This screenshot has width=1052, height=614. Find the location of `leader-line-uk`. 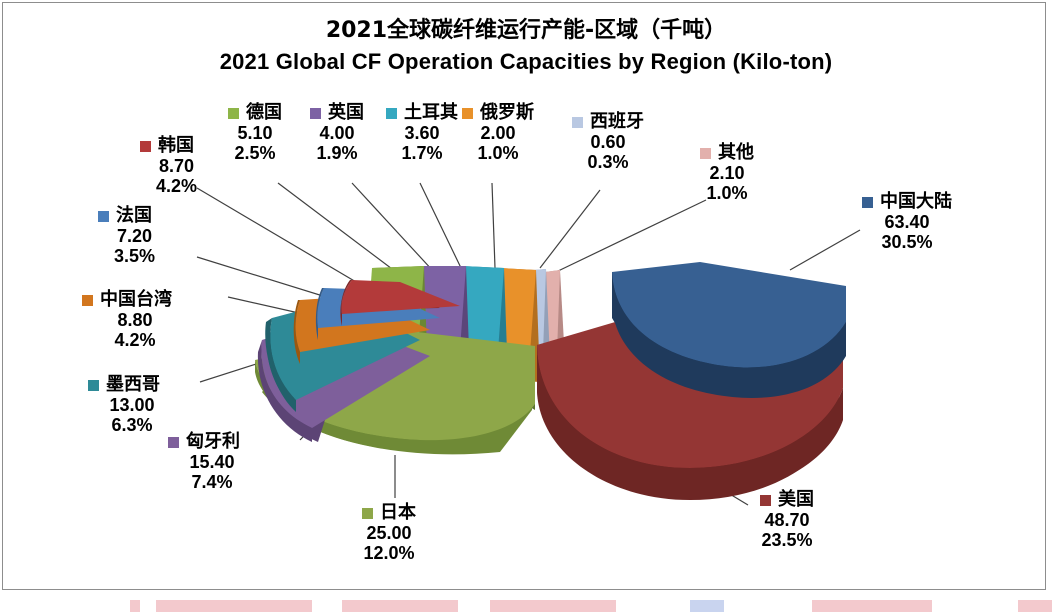

leader-line-uk is located at coordinates (393, 227).